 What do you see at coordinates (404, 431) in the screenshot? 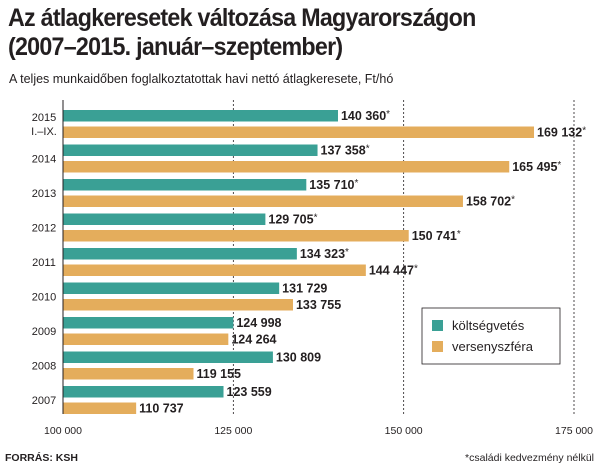
I see `x-tick-label: 150 000` at bounding box center [404, 431].